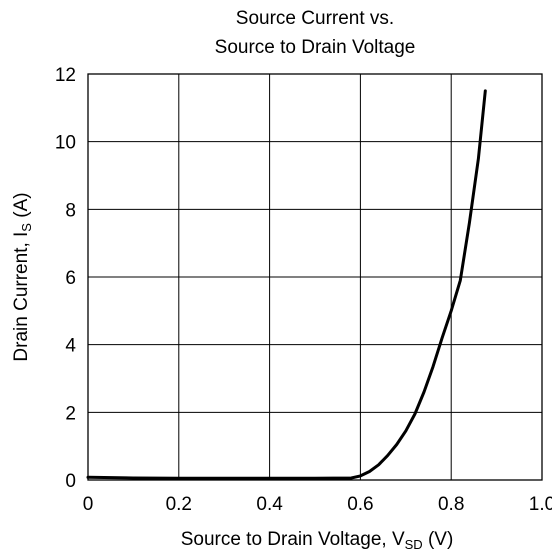 The height and width of the screenshot is (556, 552). Describe the element at coordinates (293, 539) in the screenshot. I see `x-axis-title-main: Source to Drain Voltage, V` at that location.